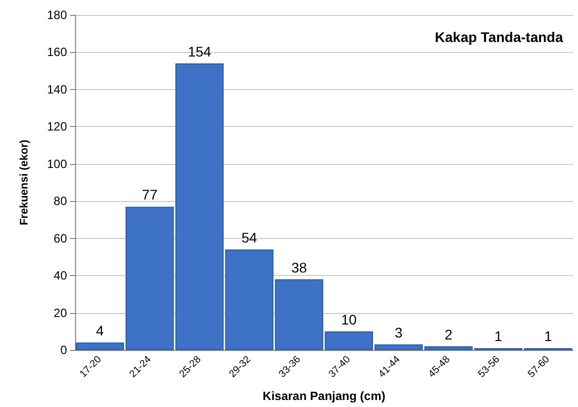 Image resolution: width=578 pixels, height=407 pixels. What do you see at coordinates (448, 334) in the screenshot?
I see `data-label: 2` at bounding box center [448, 334].